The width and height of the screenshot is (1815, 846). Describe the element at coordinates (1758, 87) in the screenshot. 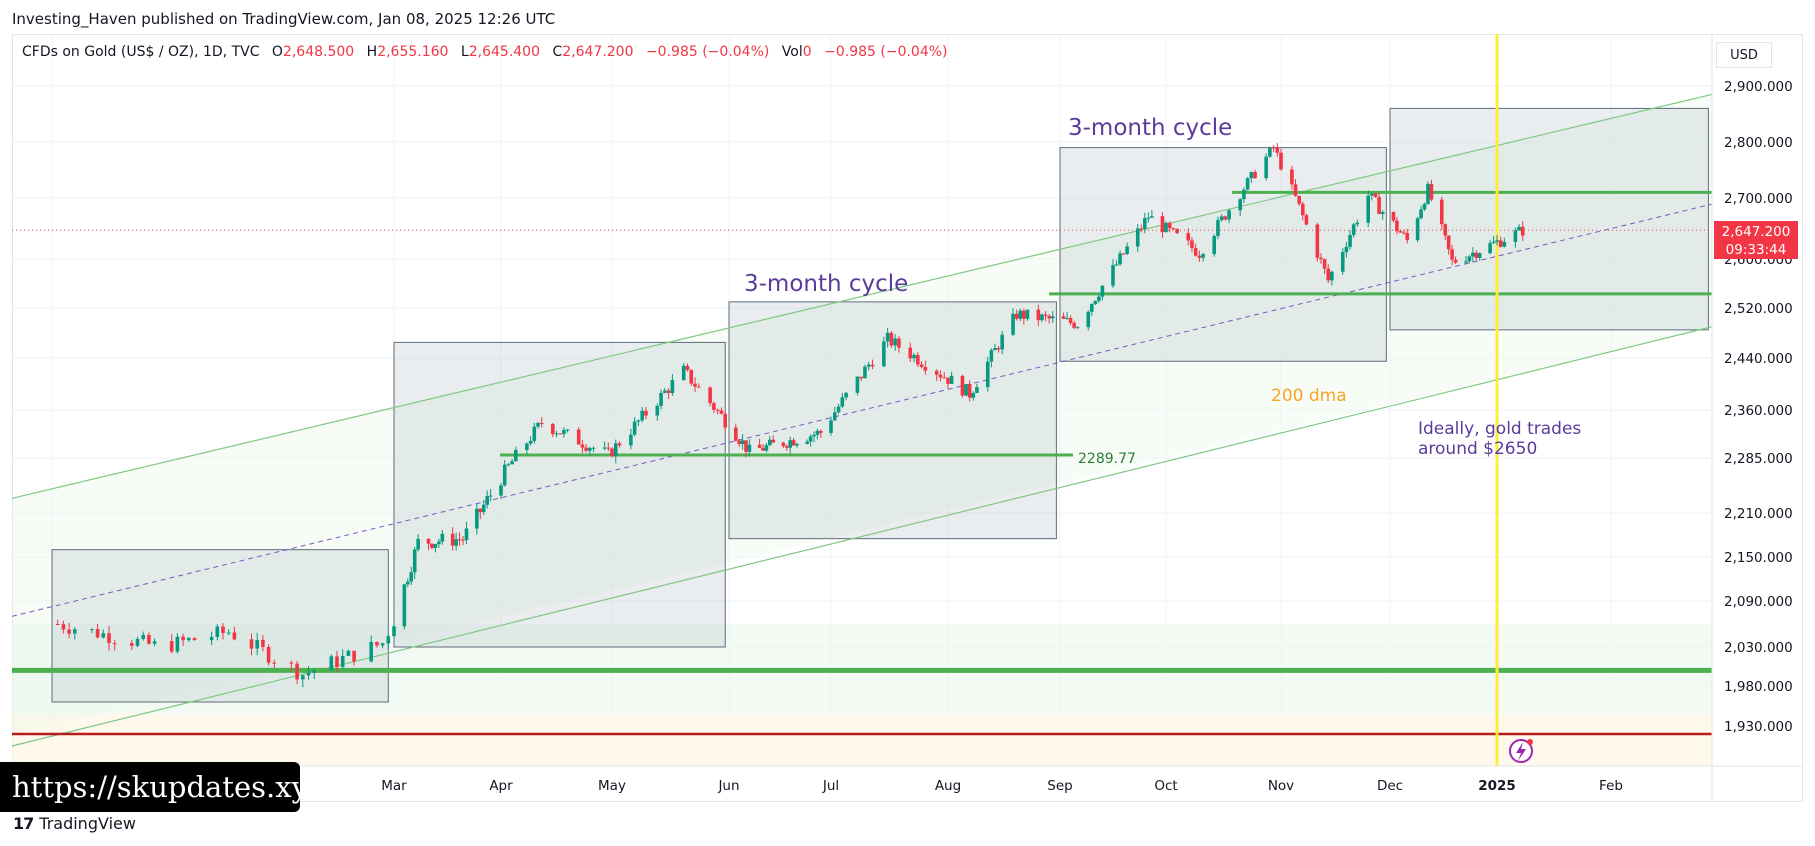

I see `price-tick-label: 2,900.000` at that location.